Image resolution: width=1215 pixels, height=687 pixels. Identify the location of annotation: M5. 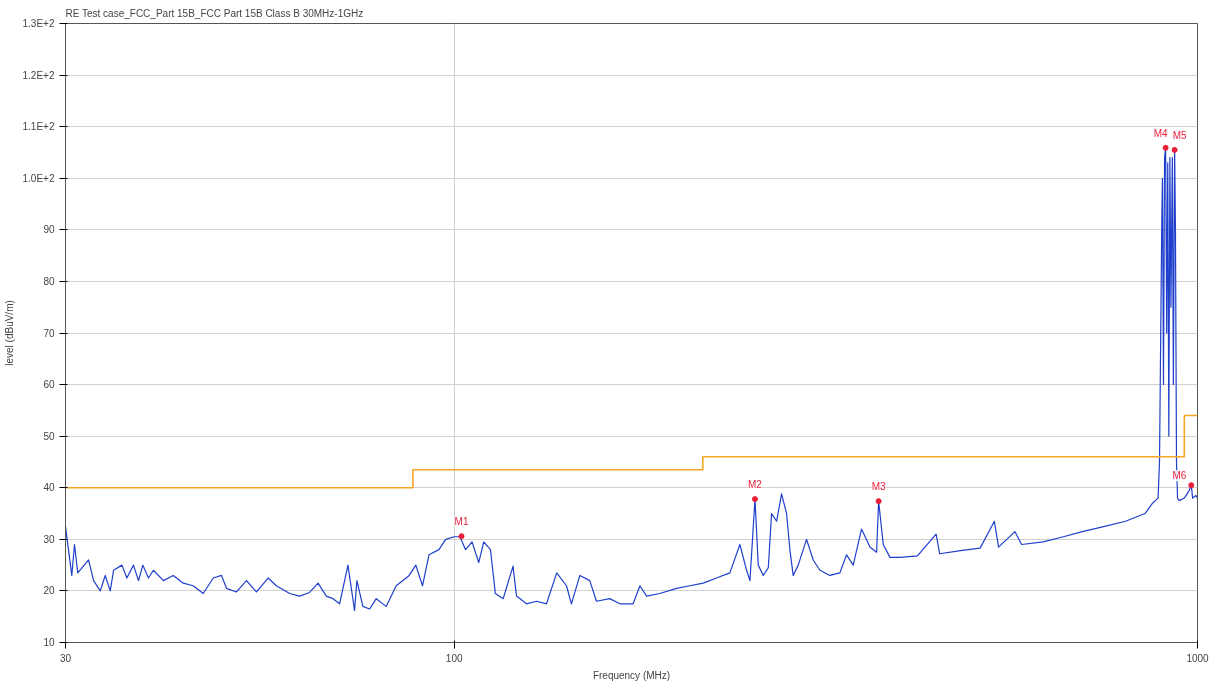
(1179, 135).